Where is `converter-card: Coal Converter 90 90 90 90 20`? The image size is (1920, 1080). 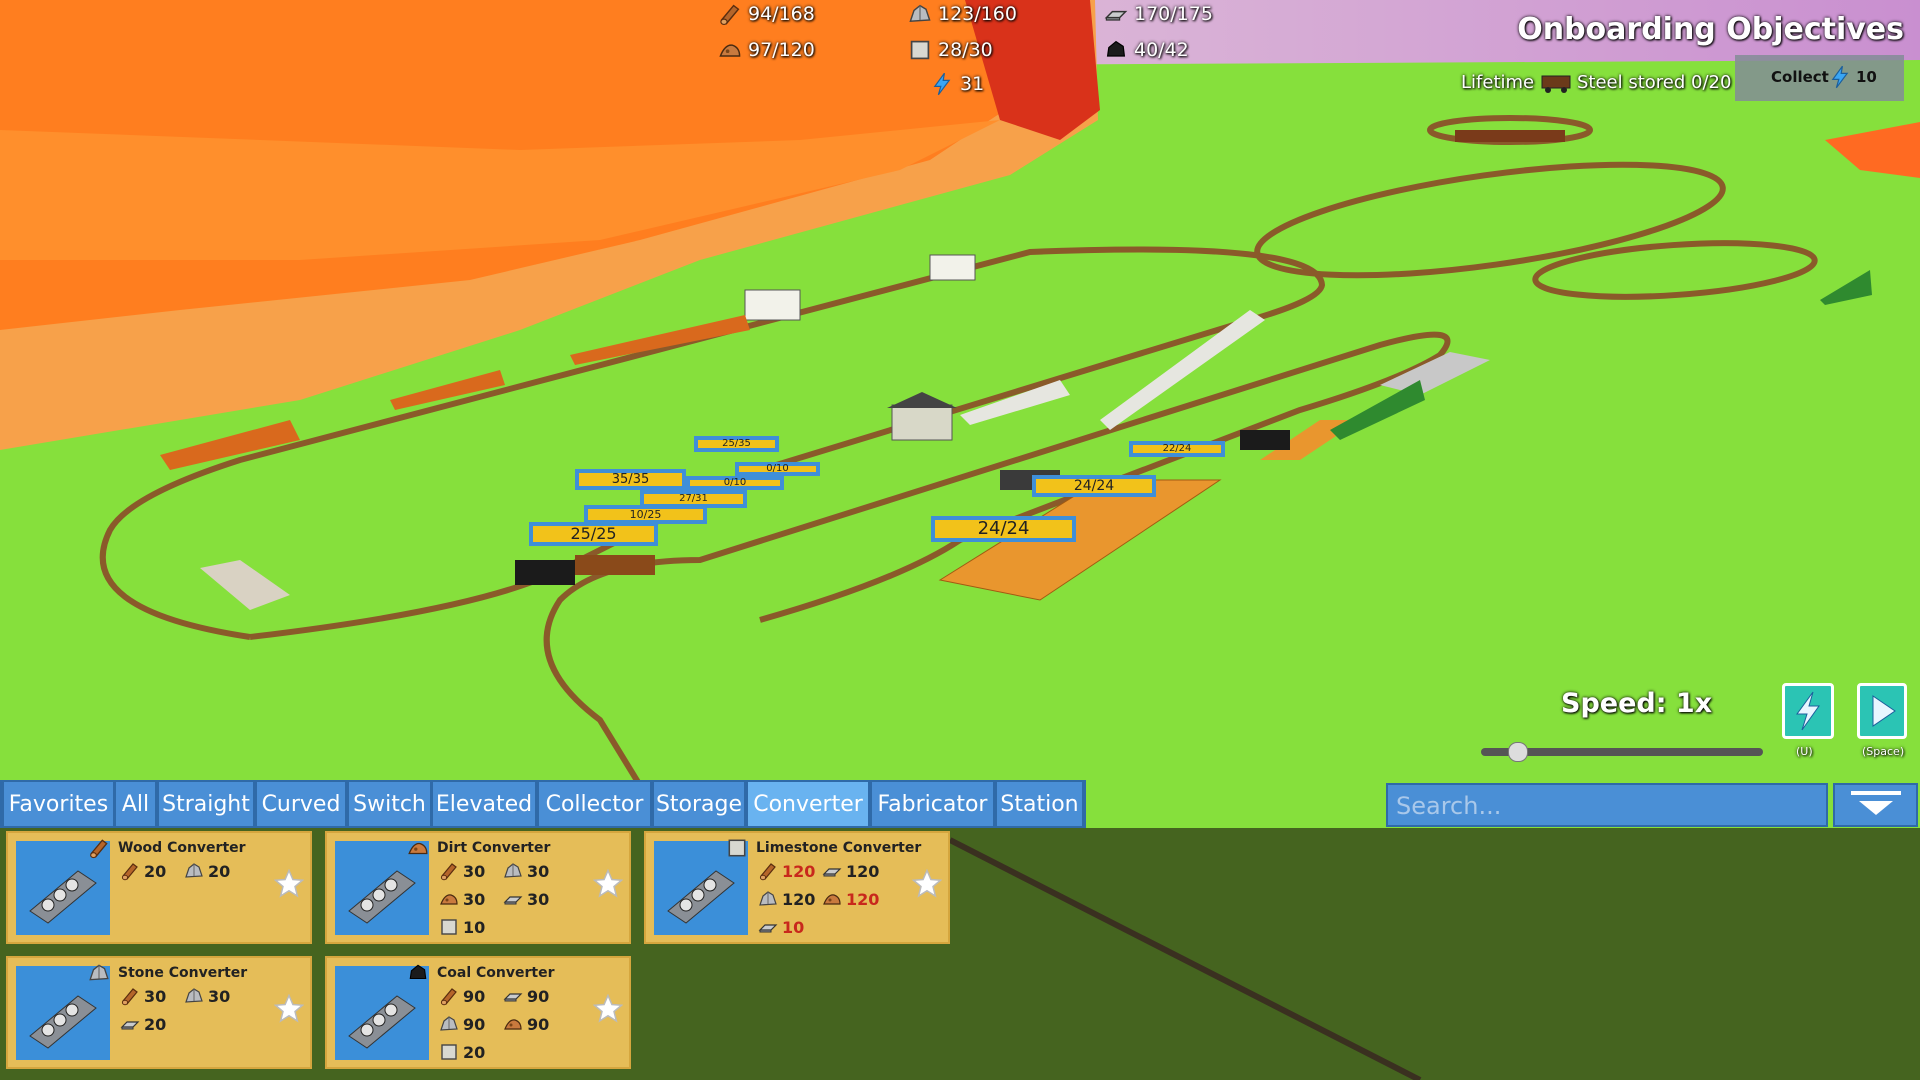 converter-card: Coal Converter 90 90 90 90 20 is located at coordinates (478, 1012).